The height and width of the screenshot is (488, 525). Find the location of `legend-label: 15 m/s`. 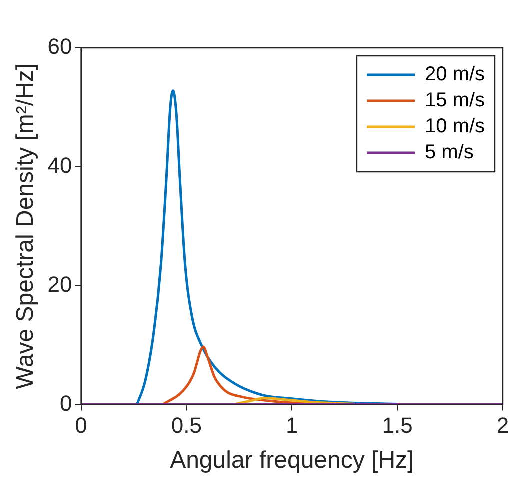

legend-label: 15 m/s is located at coordinates (455, 101).